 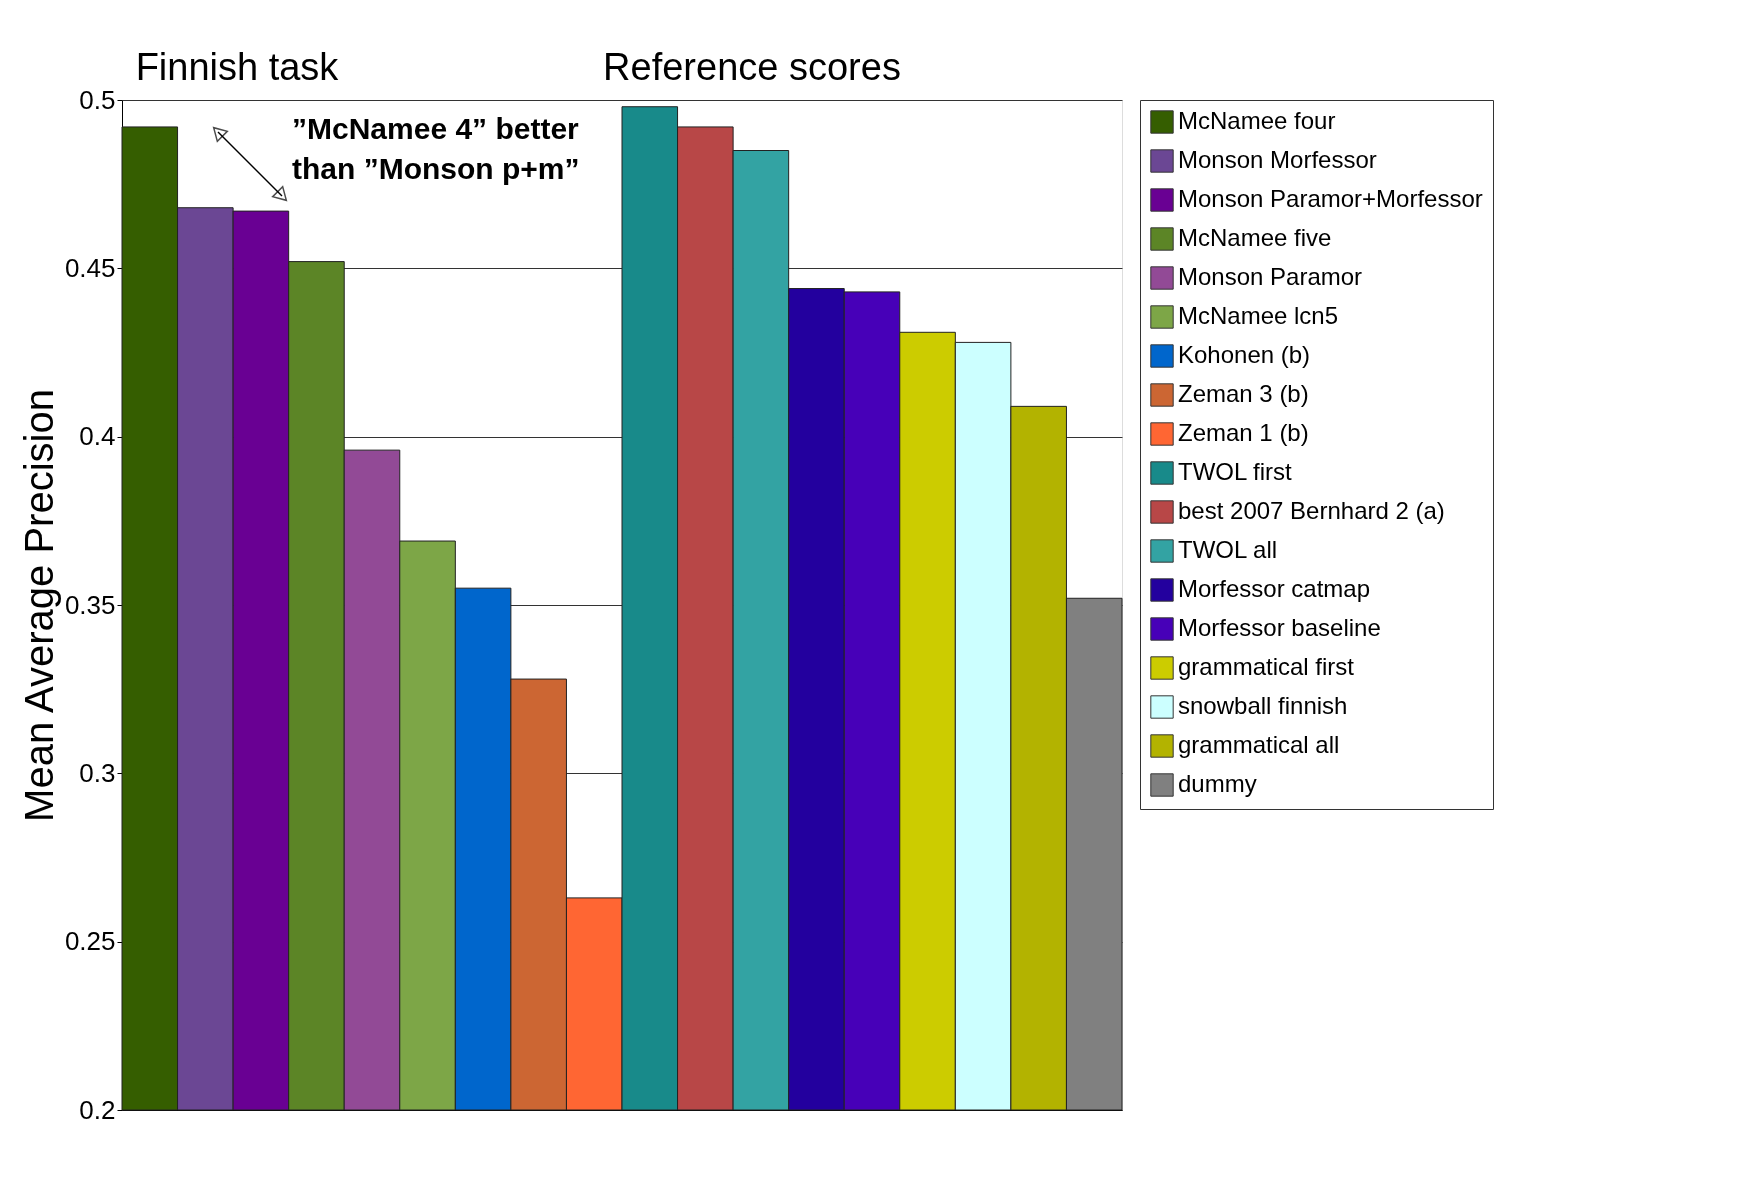 What do you see at coordinates (1258, 315) in the screenshot?
I see `legend-label: McNamee lcn5` at bounding box center [1258, 315].